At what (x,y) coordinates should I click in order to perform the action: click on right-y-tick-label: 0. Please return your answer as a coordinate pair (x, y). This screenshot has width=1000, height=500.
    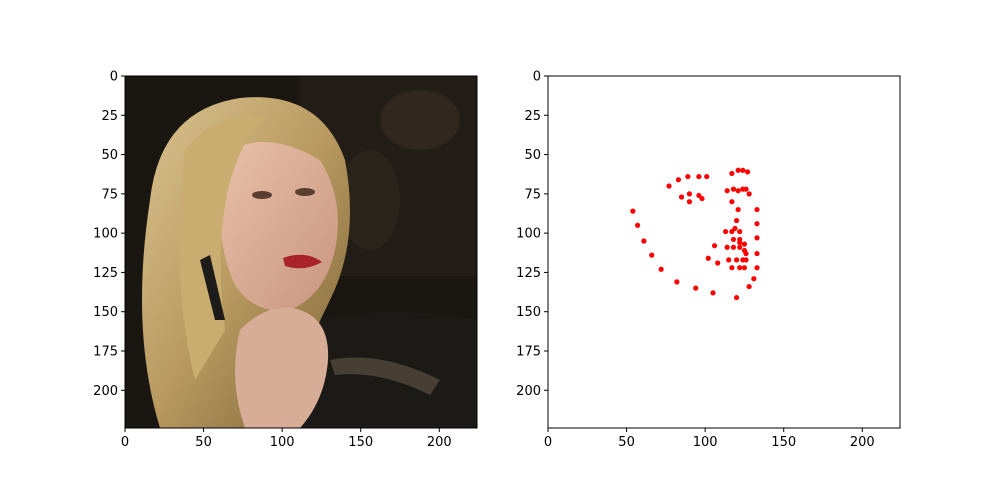
    Looking at the image, I should click on (537, 77).